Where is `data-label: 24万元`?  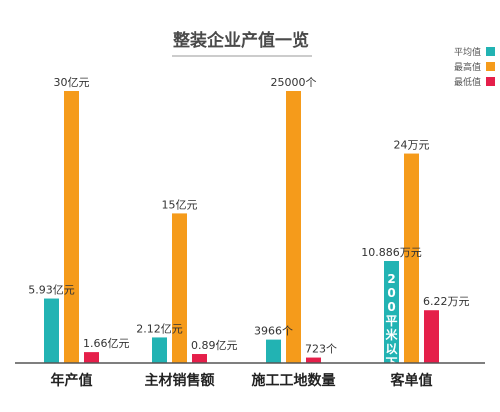 data-label: 24万元 is located at coordinates (412, 145).